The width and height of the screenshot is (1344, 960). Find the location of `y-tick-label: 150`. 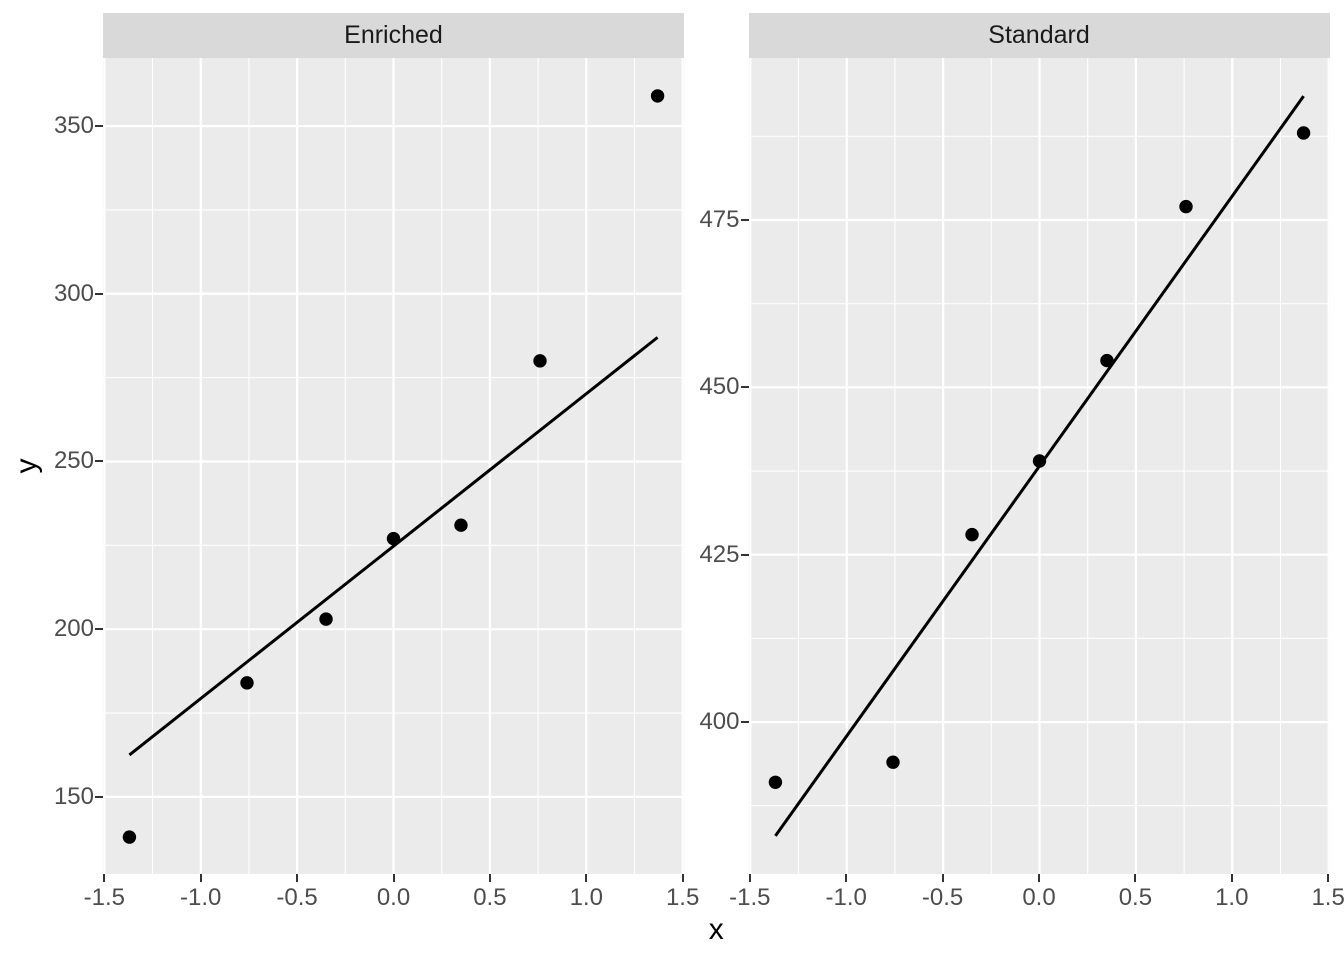

y-tick-label: 150 is located at coordinates (73, 796).